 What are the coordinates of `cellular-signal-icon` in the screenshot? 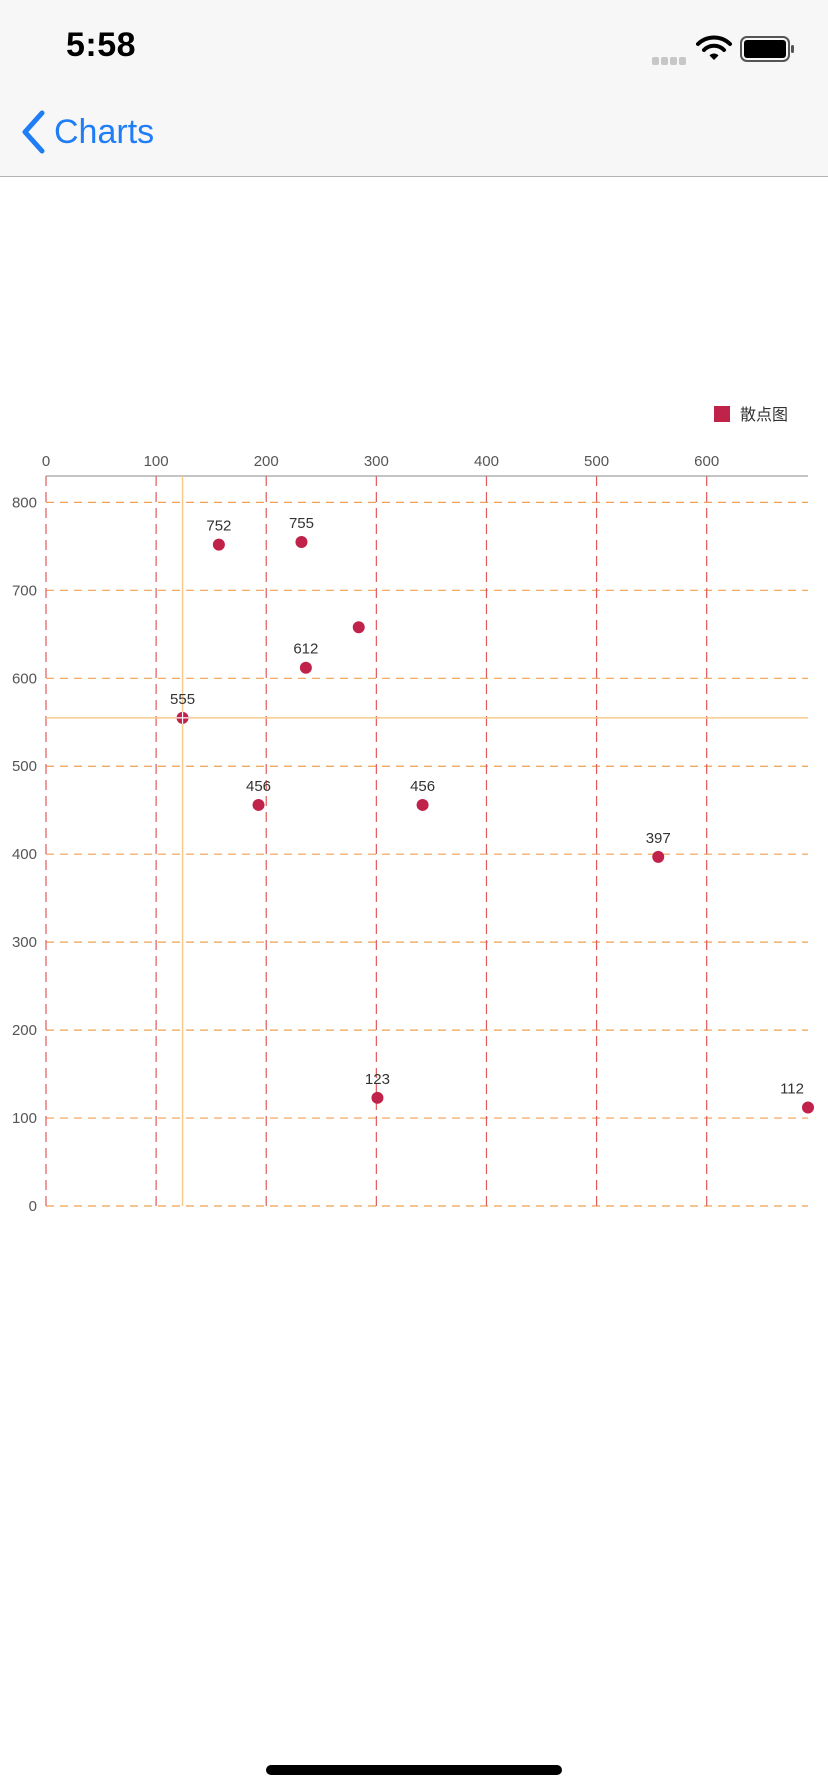 It's located at (670, 61).